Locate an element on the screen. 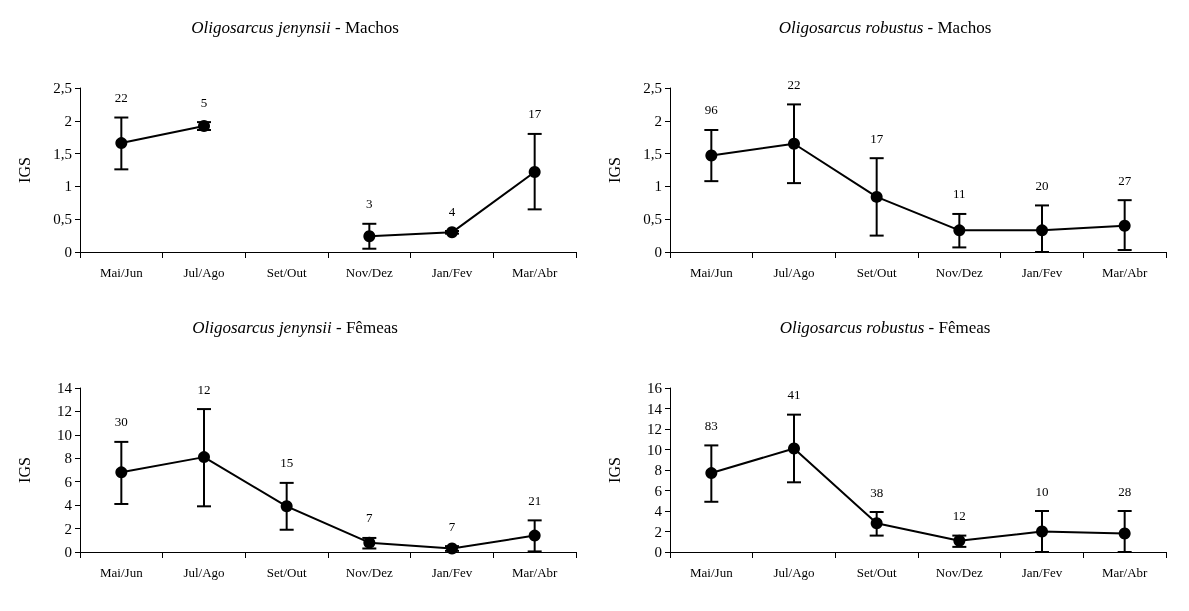 Image resolution: width=1189 pixels, height=611 pixels. annotation: 10 is located at coordinates (1042, 491).